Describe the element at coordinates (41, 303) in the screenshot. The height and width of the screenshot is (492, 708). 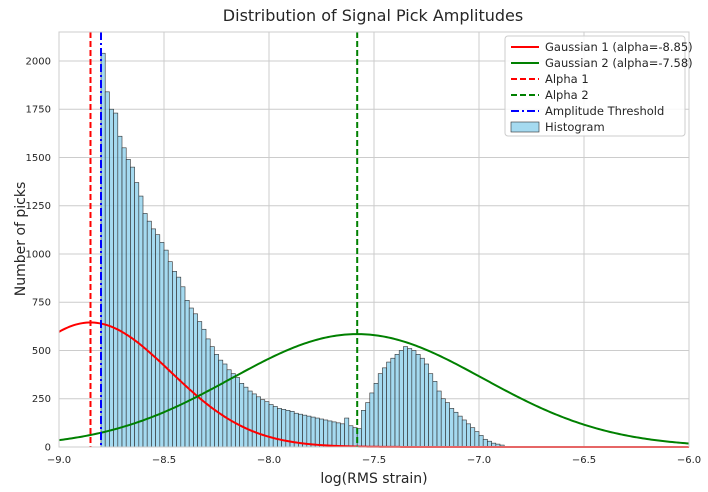
I see `y-tick-label: 750` at that location.